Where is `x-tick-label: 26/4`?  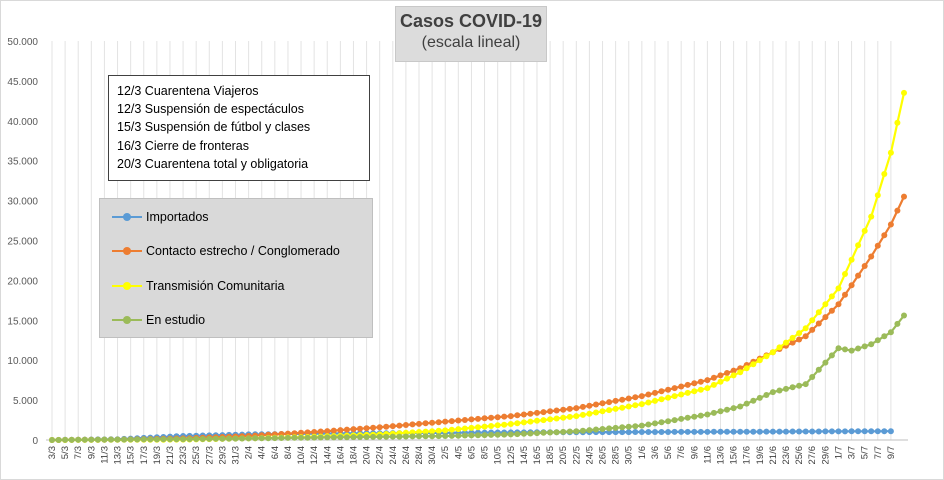
x-tick-label: 26/4 is located at coordinates (406, 455).